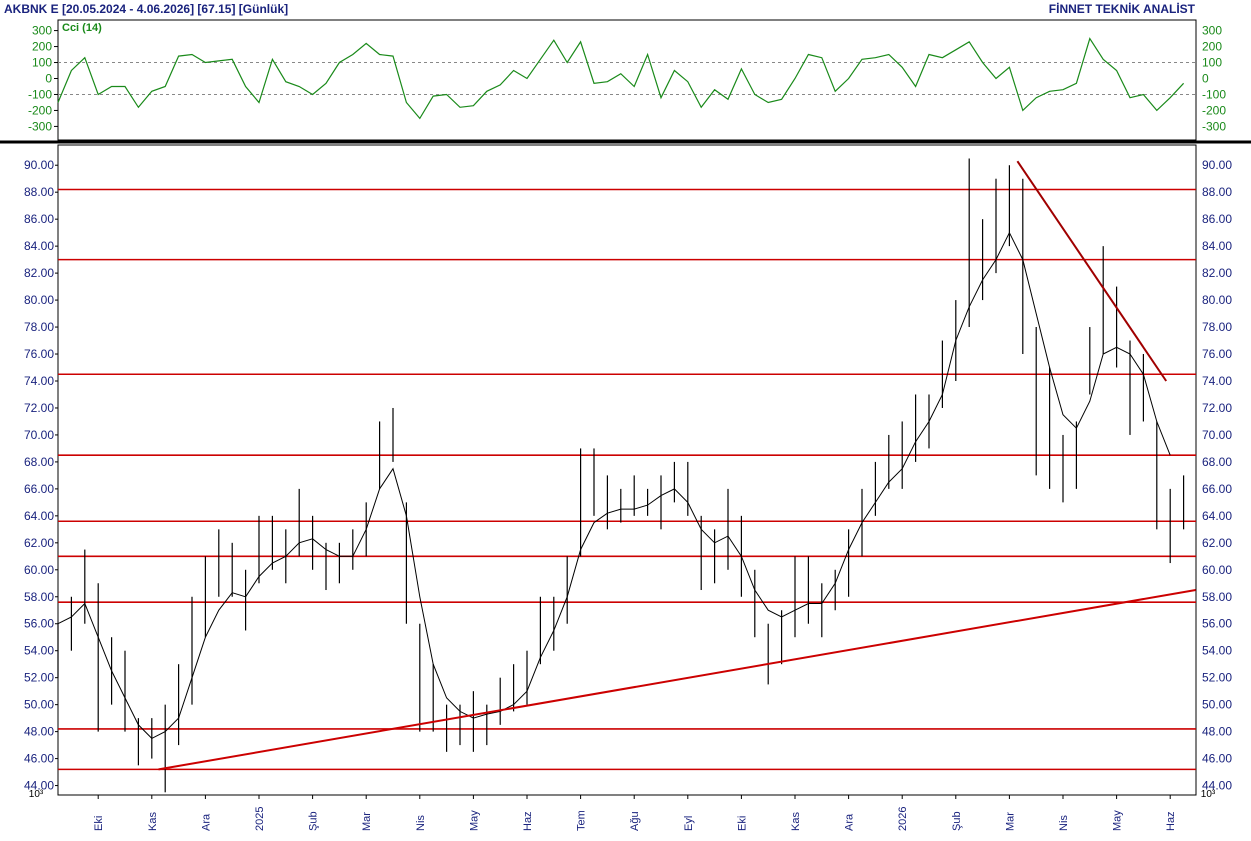 The image size is (1251, 841). What do you see at coordinates (36, 794) in the screenshot?
I see `multiplier-left: 10³` at bounding box center [36, 794].